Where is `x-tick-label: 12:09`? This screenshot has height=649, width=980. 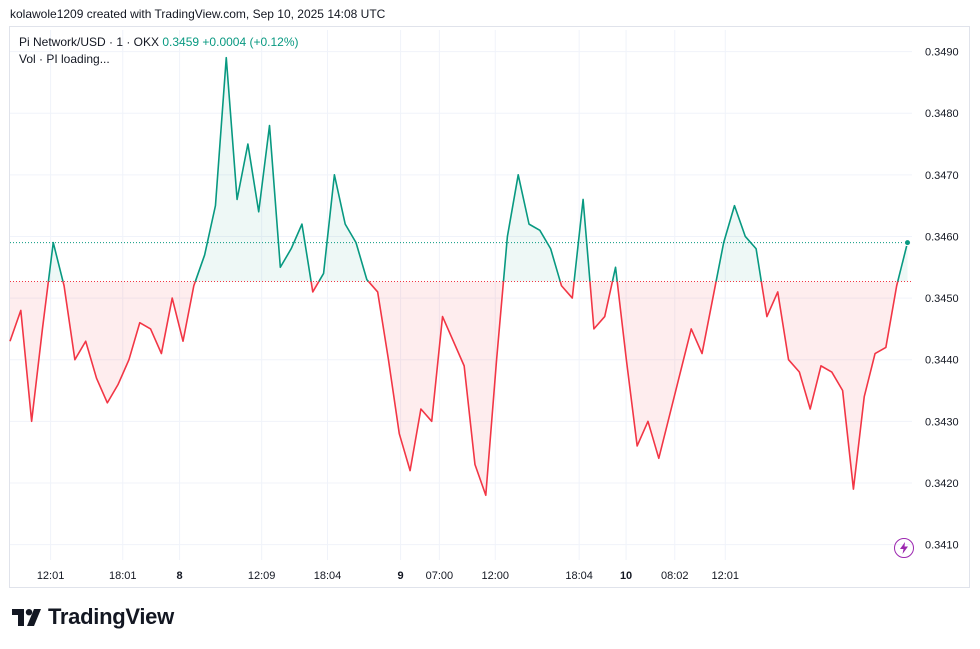
x-tick-label: 12:09 is located at coordinates (262, 576).